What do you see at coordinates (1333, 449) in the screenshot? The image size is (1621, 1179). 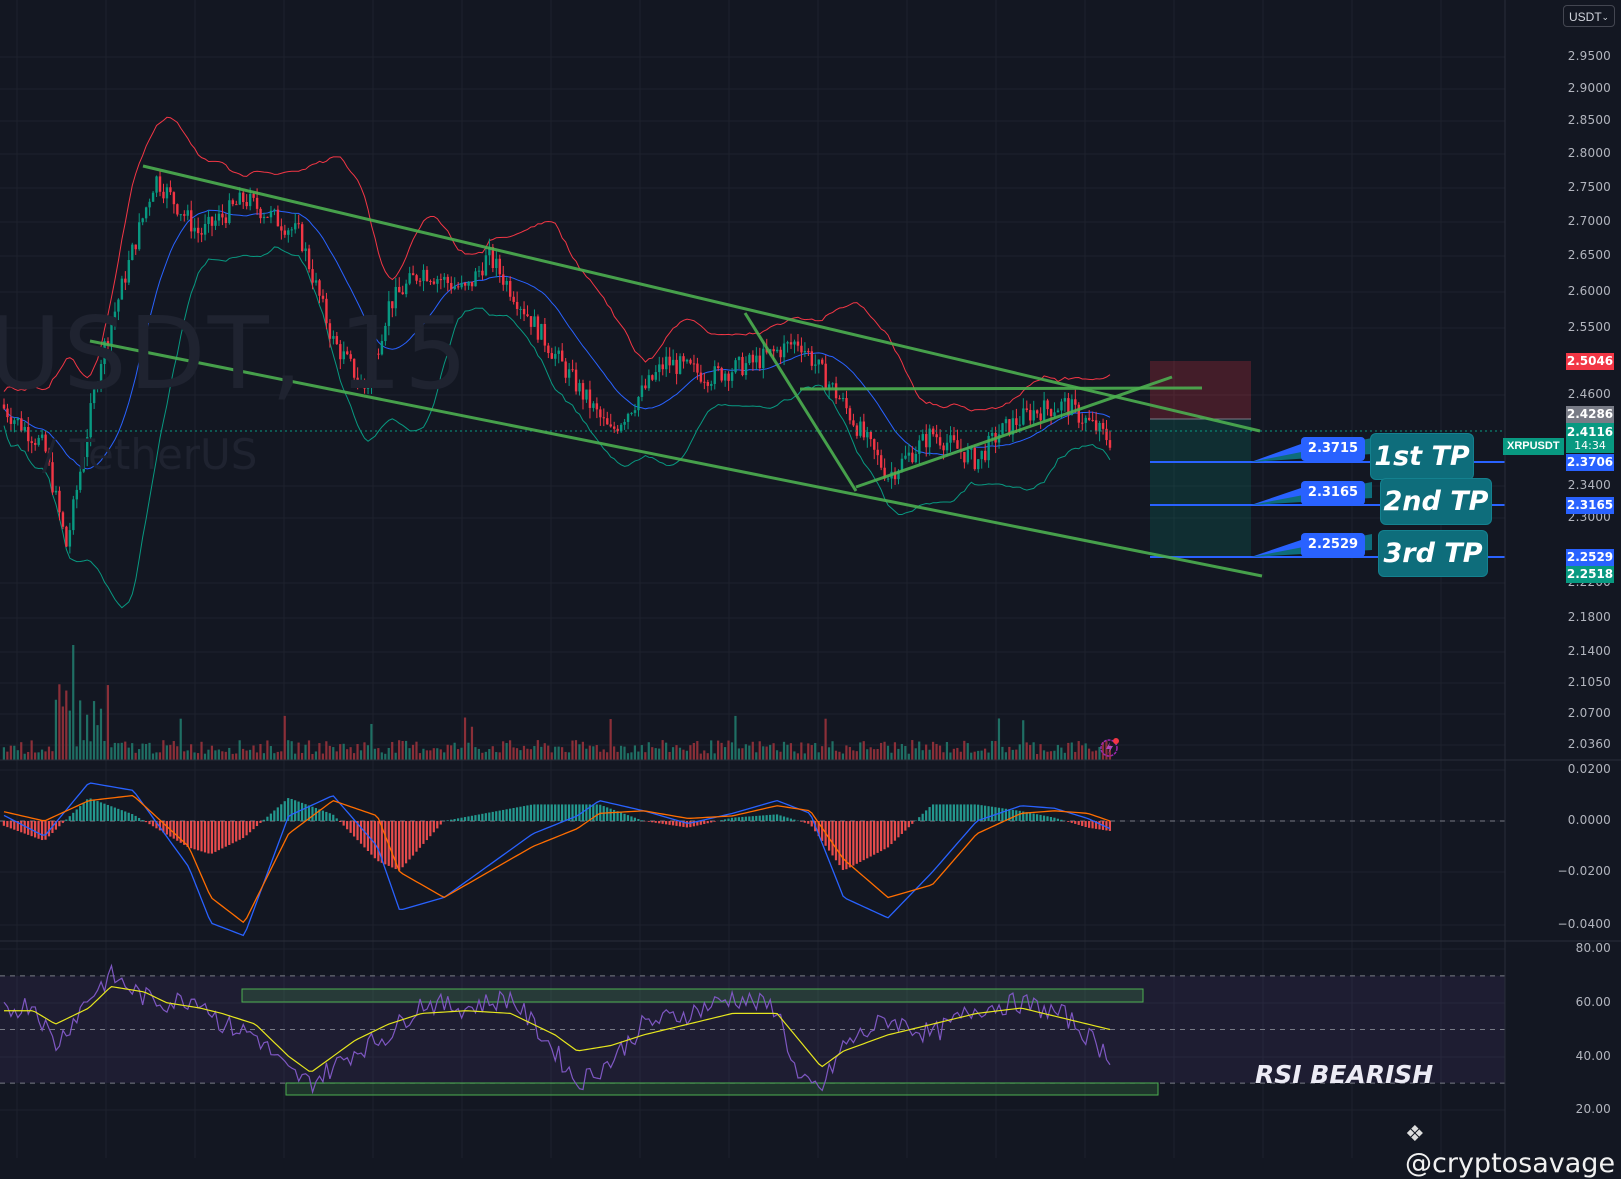 I see `tp1-callout-price: 2.3715` at bounding box center [1333, 449].